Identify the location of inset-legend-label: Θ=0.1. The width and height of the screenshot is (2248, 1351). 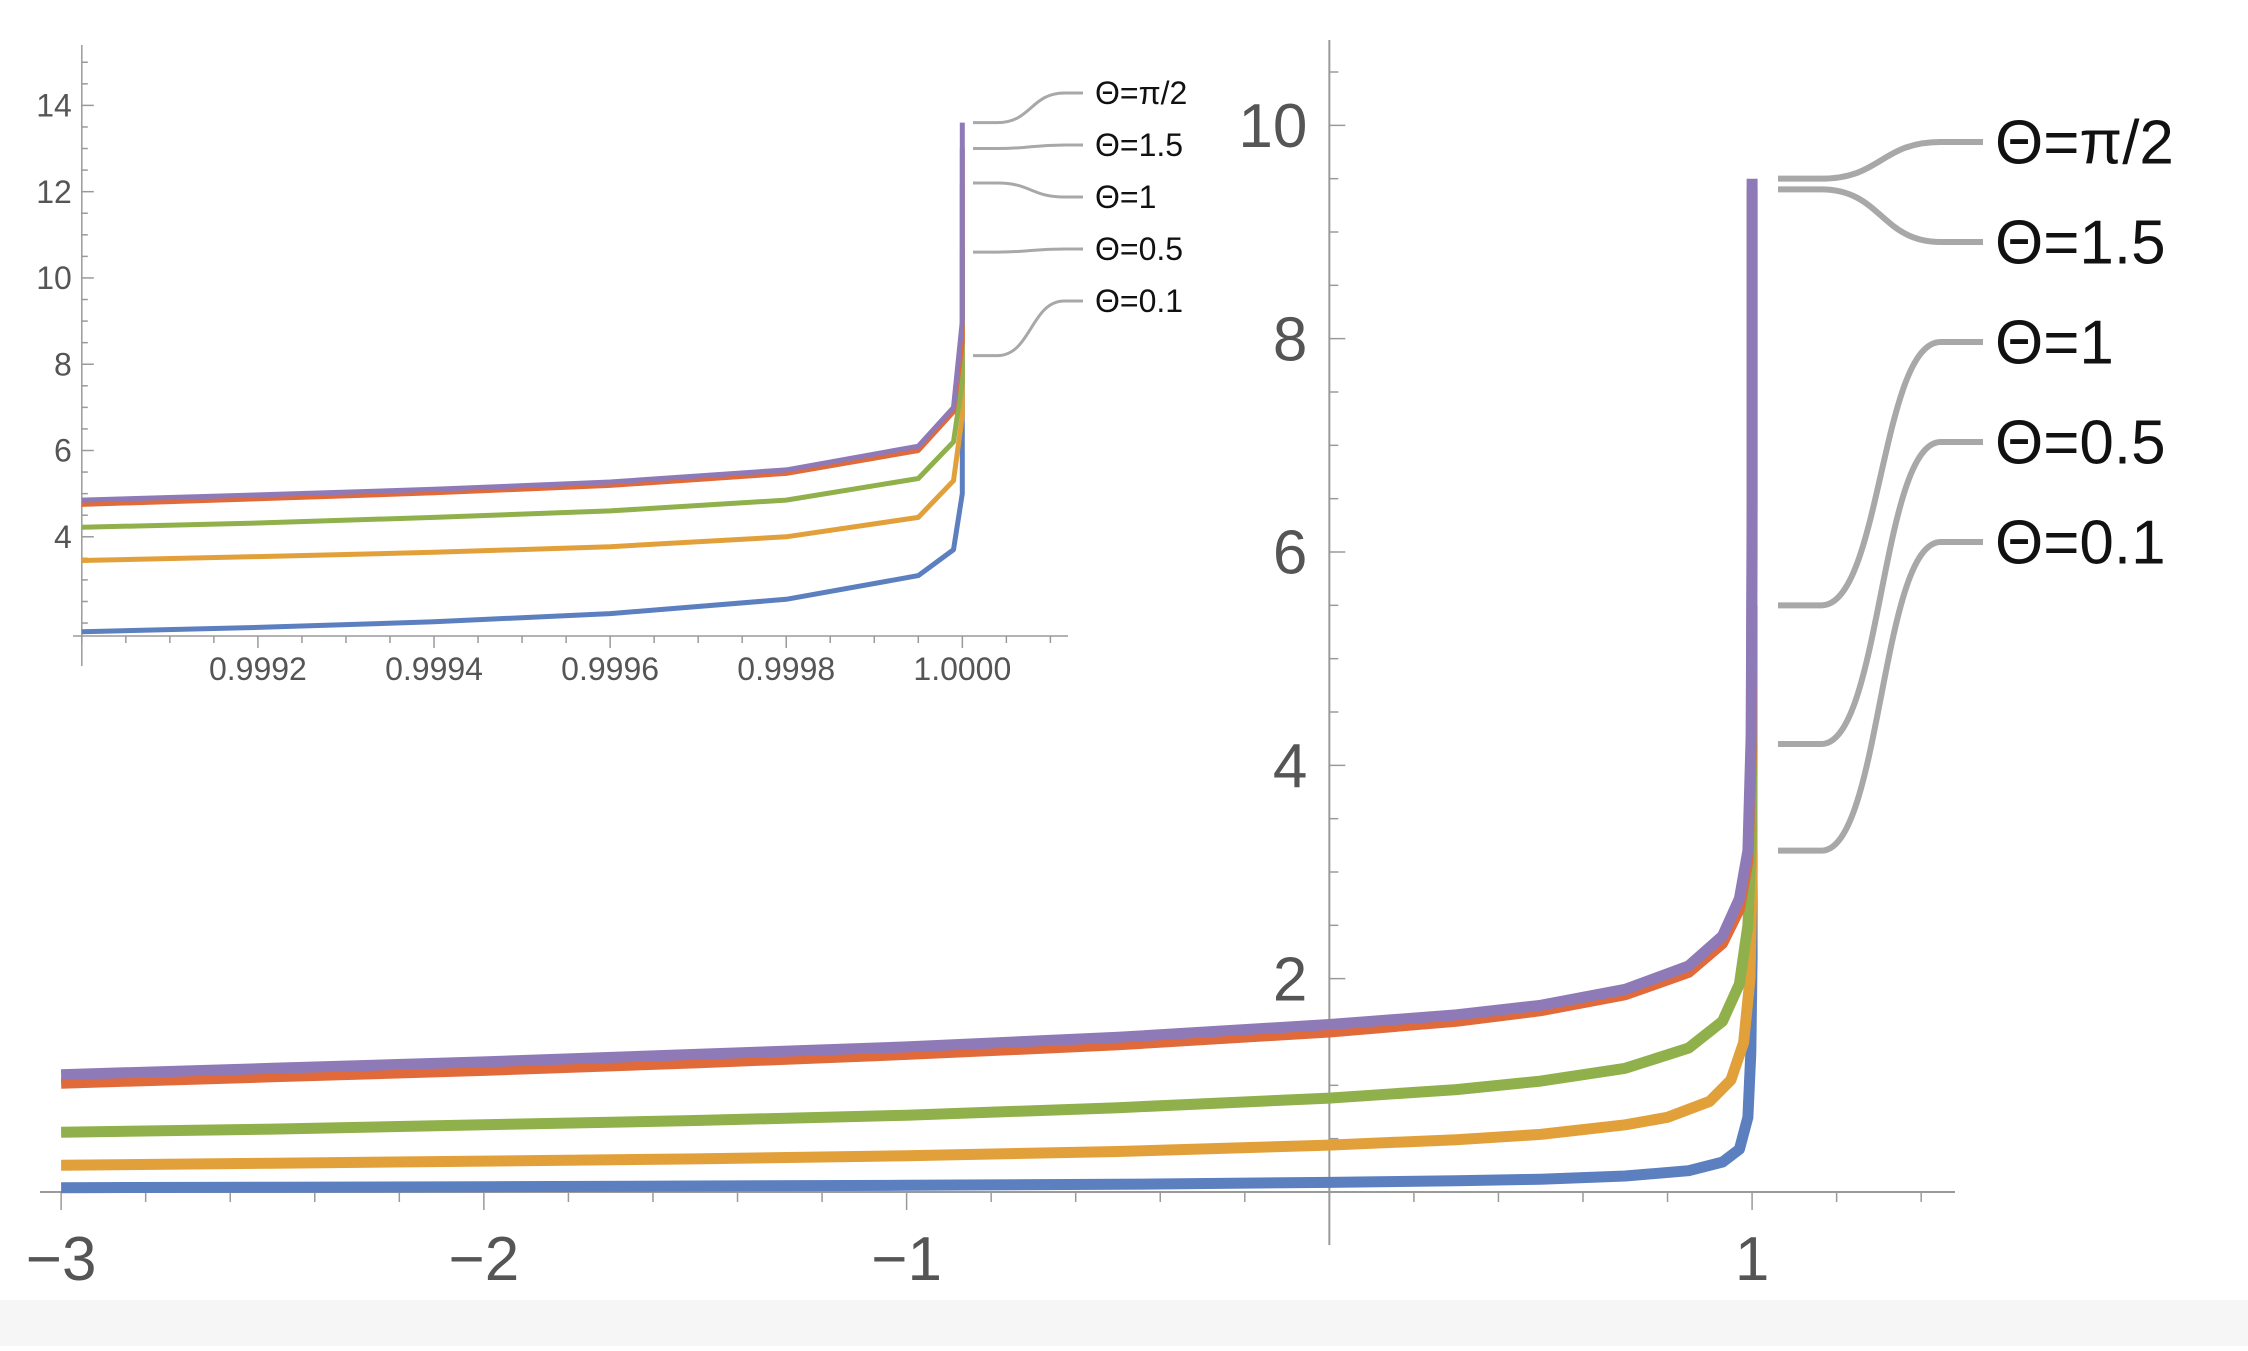
(1139, 301).